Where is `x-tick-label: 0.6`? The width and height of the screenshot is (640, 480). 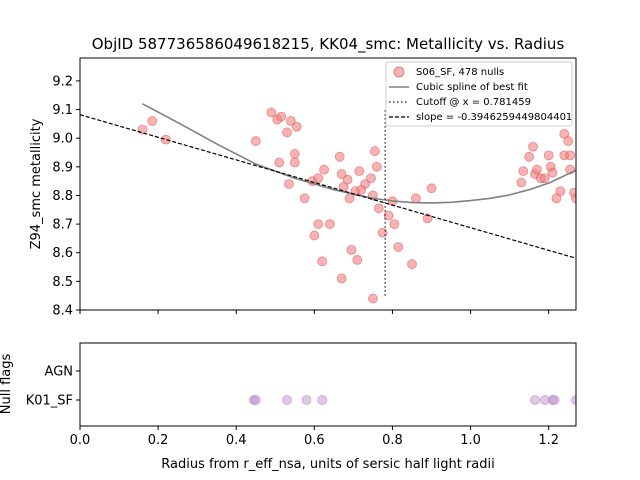 x-tick-label: 0.6 is located at coordinates (314, 440).